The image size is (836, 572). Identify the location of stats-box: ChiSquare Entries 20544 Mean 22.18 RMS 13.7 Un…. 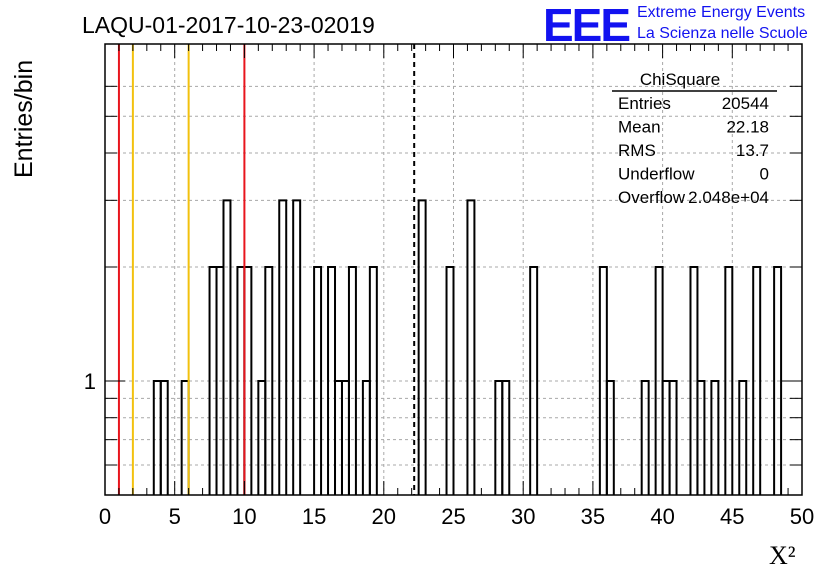
(694, 138).